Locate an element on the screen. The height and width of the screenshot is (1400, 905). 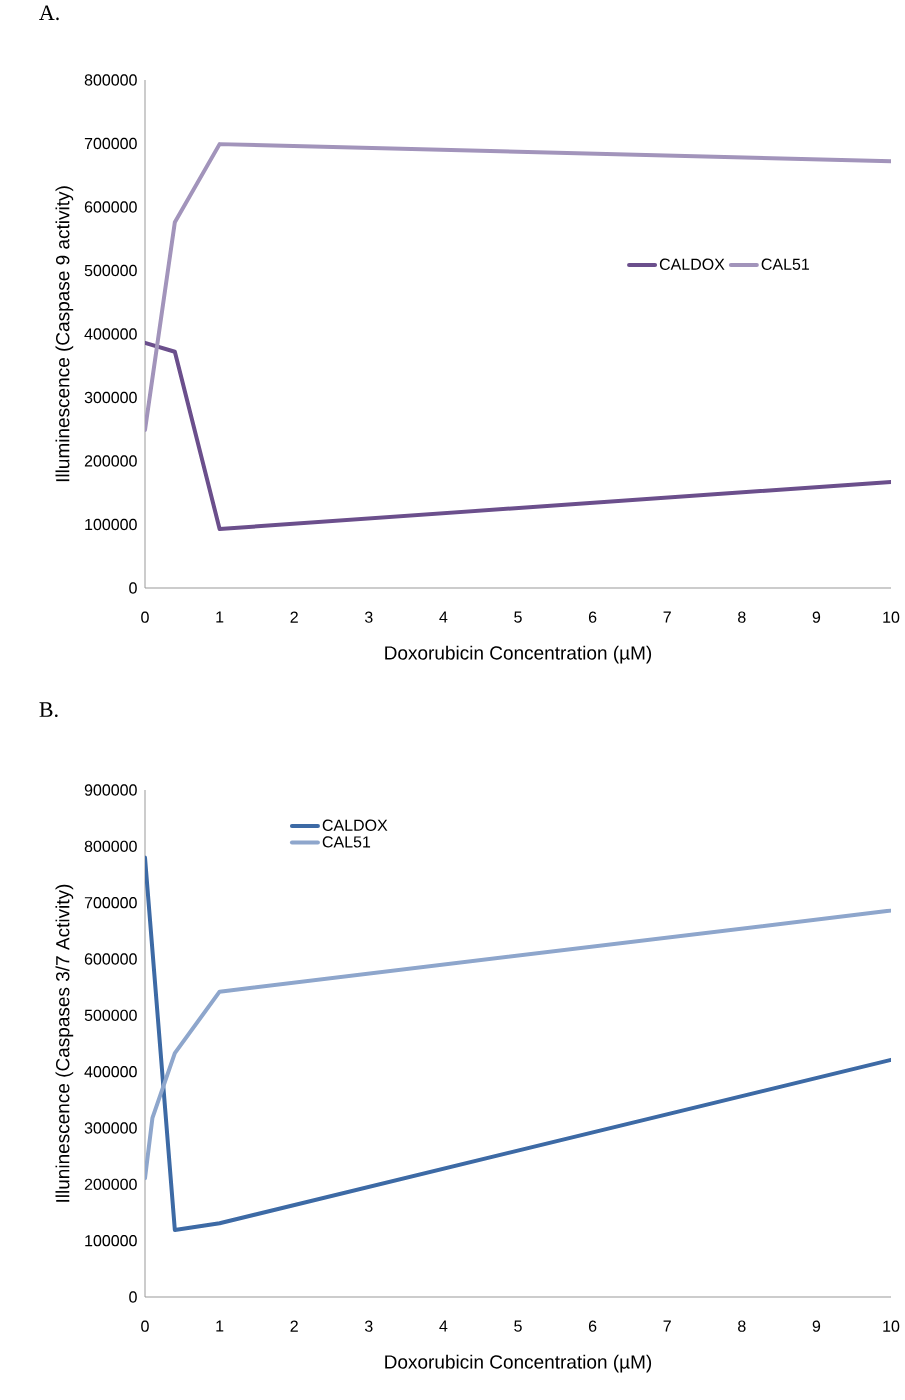
chart-title: B. is located at coordinates (48, 710).